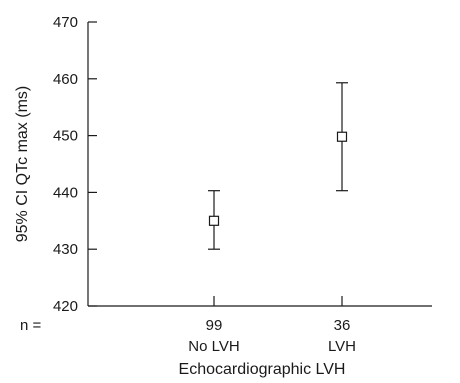  Describe the element at coordinates (278, 166) in the screenshot. I see `data-marks` at that location.